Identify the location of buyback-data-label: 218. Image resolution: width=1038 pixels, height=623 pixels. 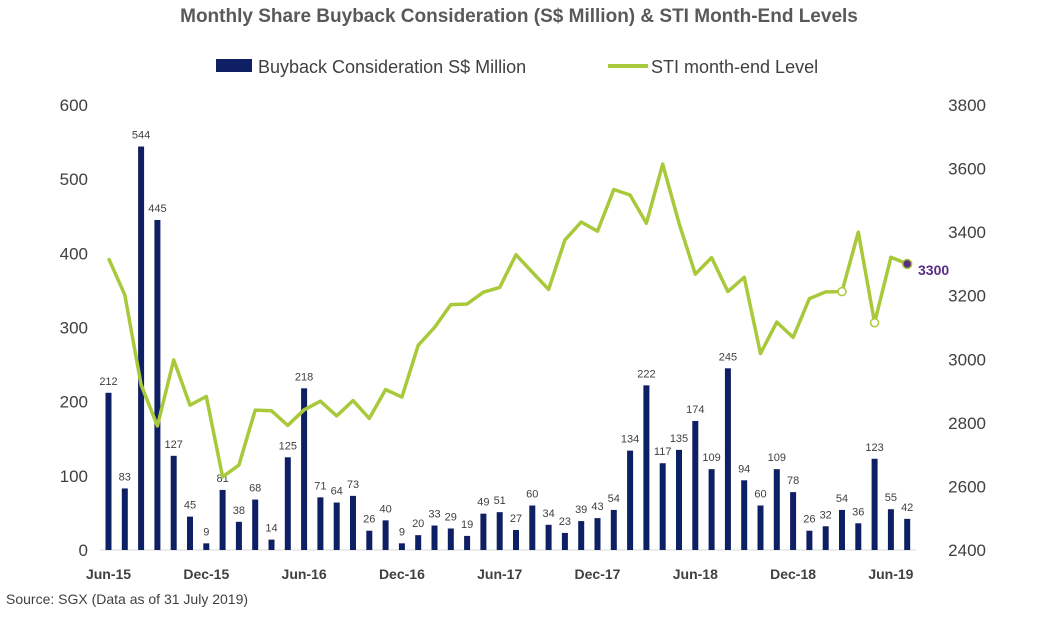
(304, 377).